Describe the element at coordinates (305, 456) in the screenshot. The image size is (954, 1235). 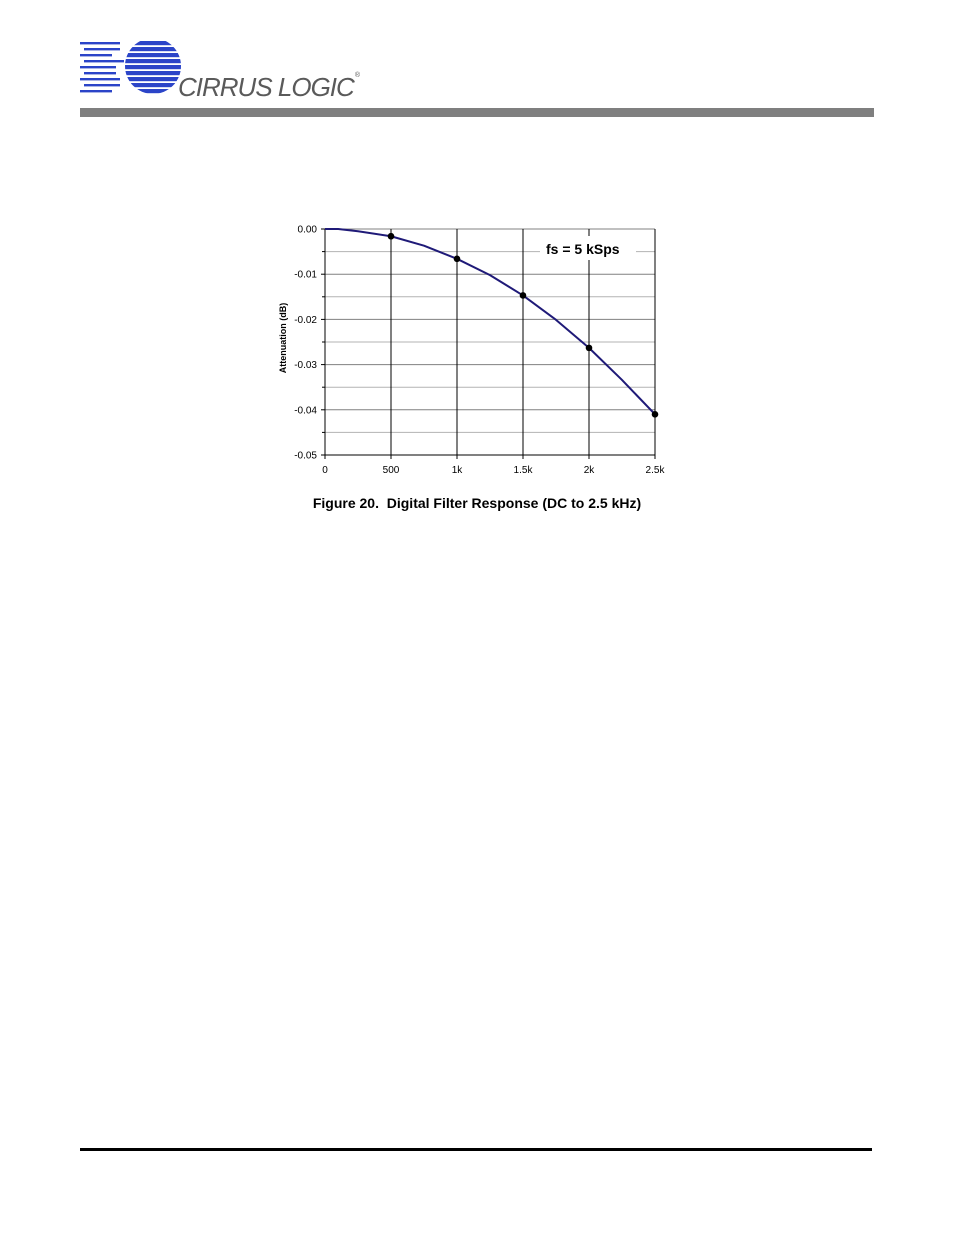
I see `y-tick-label: -0.05` at that location.